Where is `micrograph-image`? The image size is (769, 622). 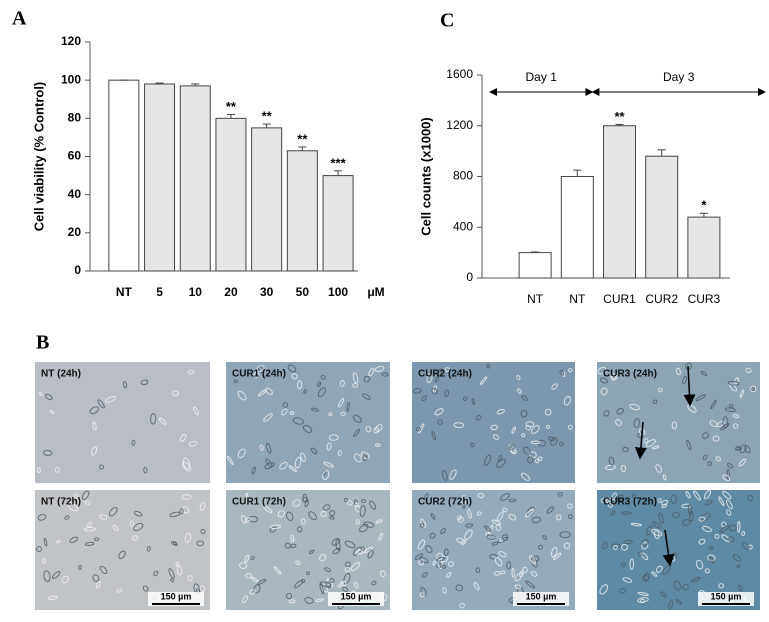 micrograph-image is located at coordinates (308, 422).